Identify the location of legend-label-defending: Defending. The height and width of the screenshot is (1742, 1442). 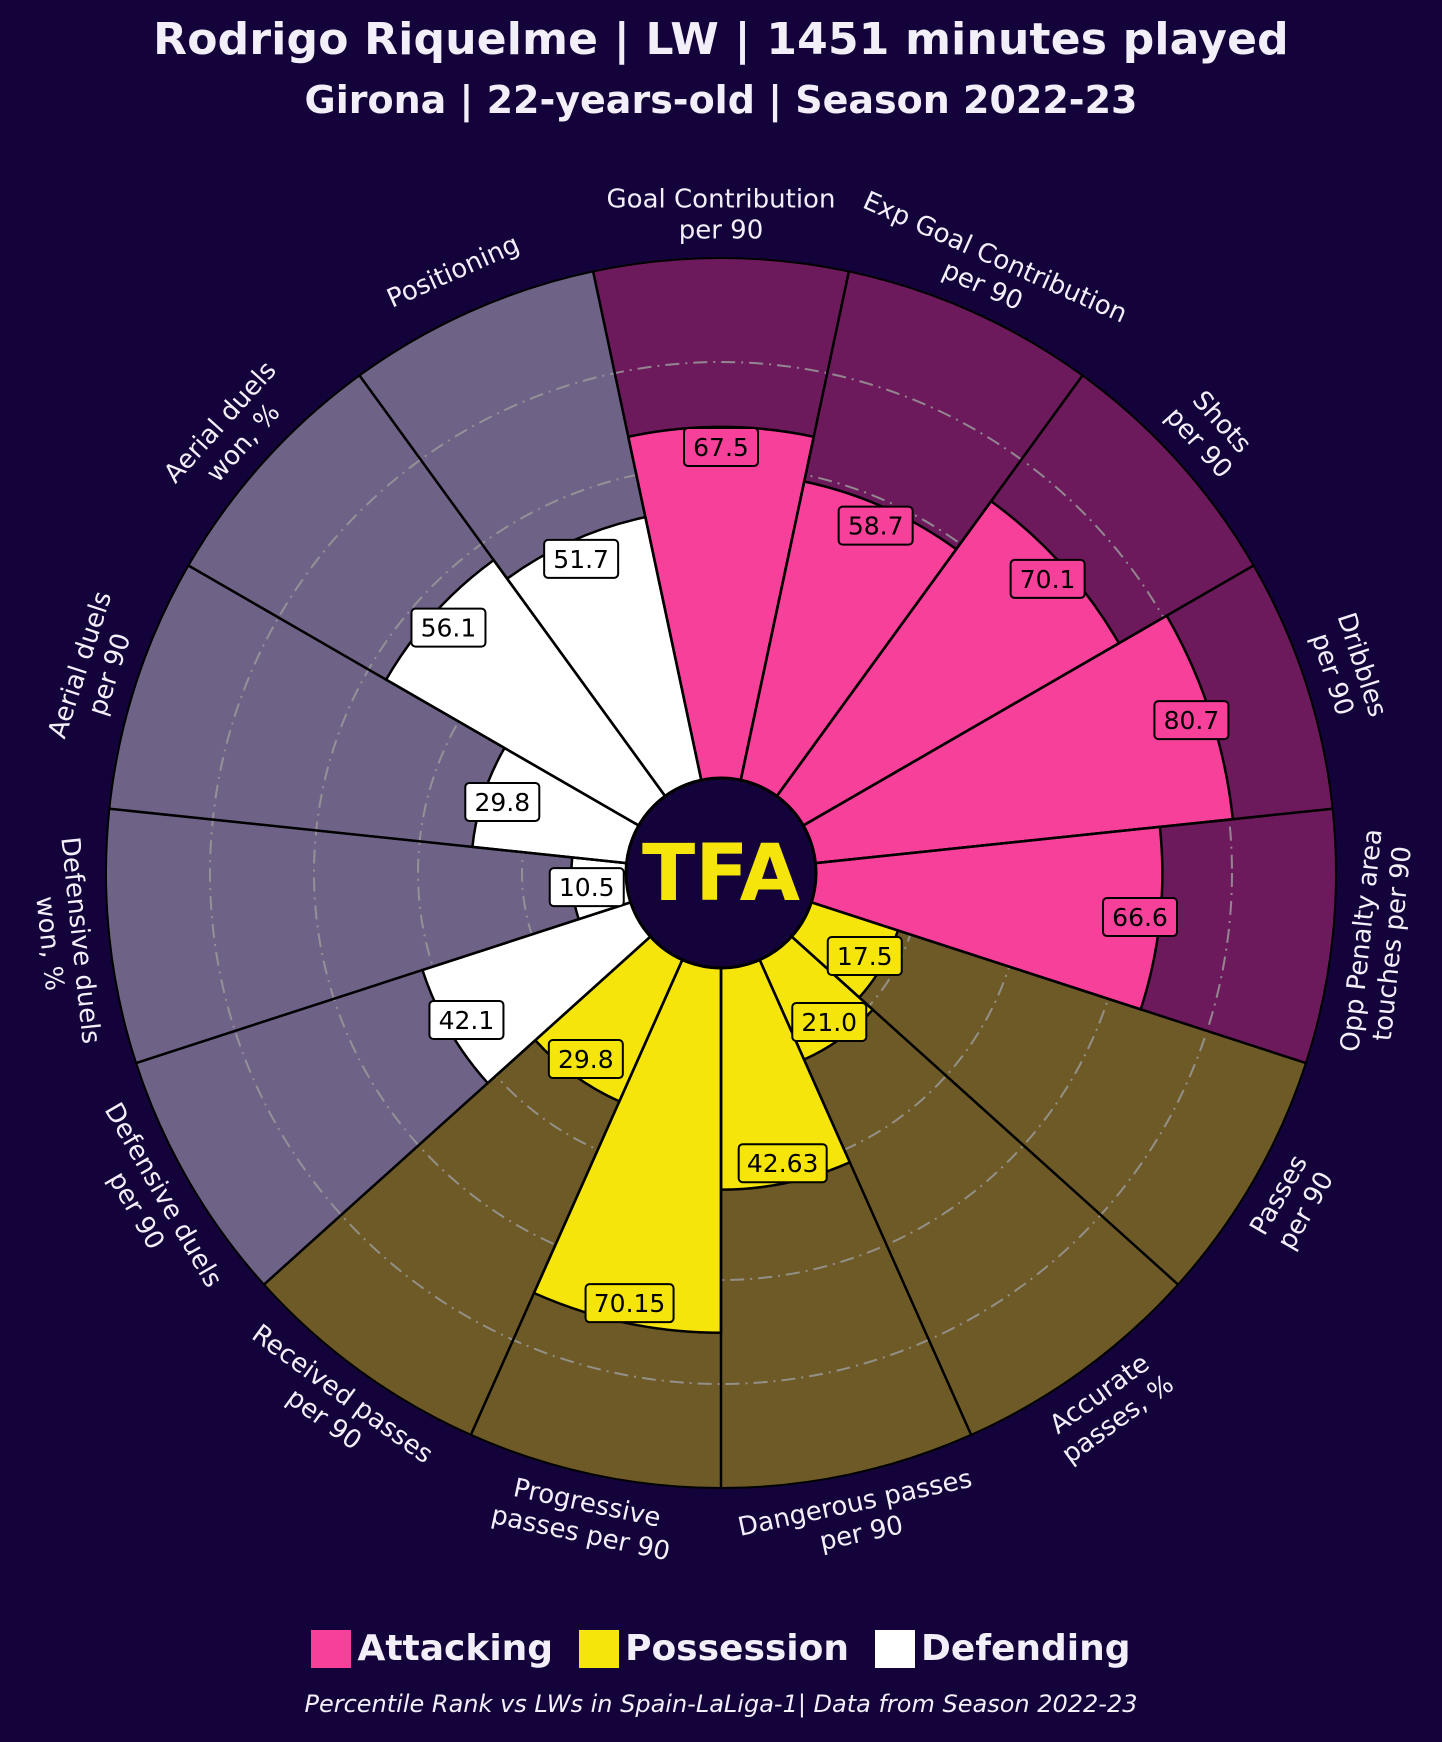
(1026, 1648).